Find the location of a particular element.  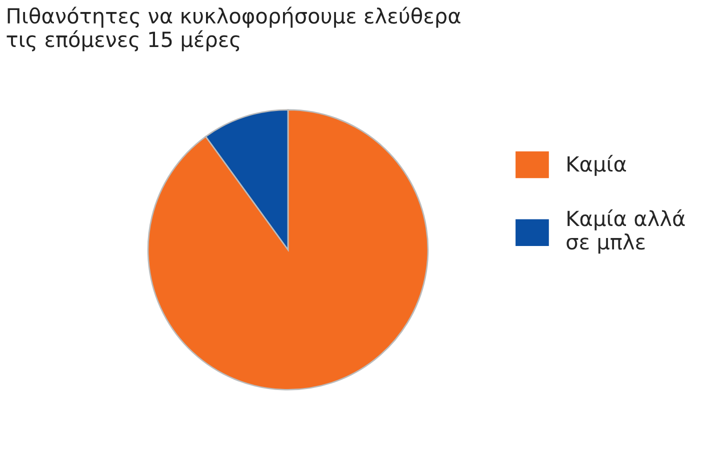

legend-label: Καμία αλλά σε μπλε is located at coordinates (625, 231).